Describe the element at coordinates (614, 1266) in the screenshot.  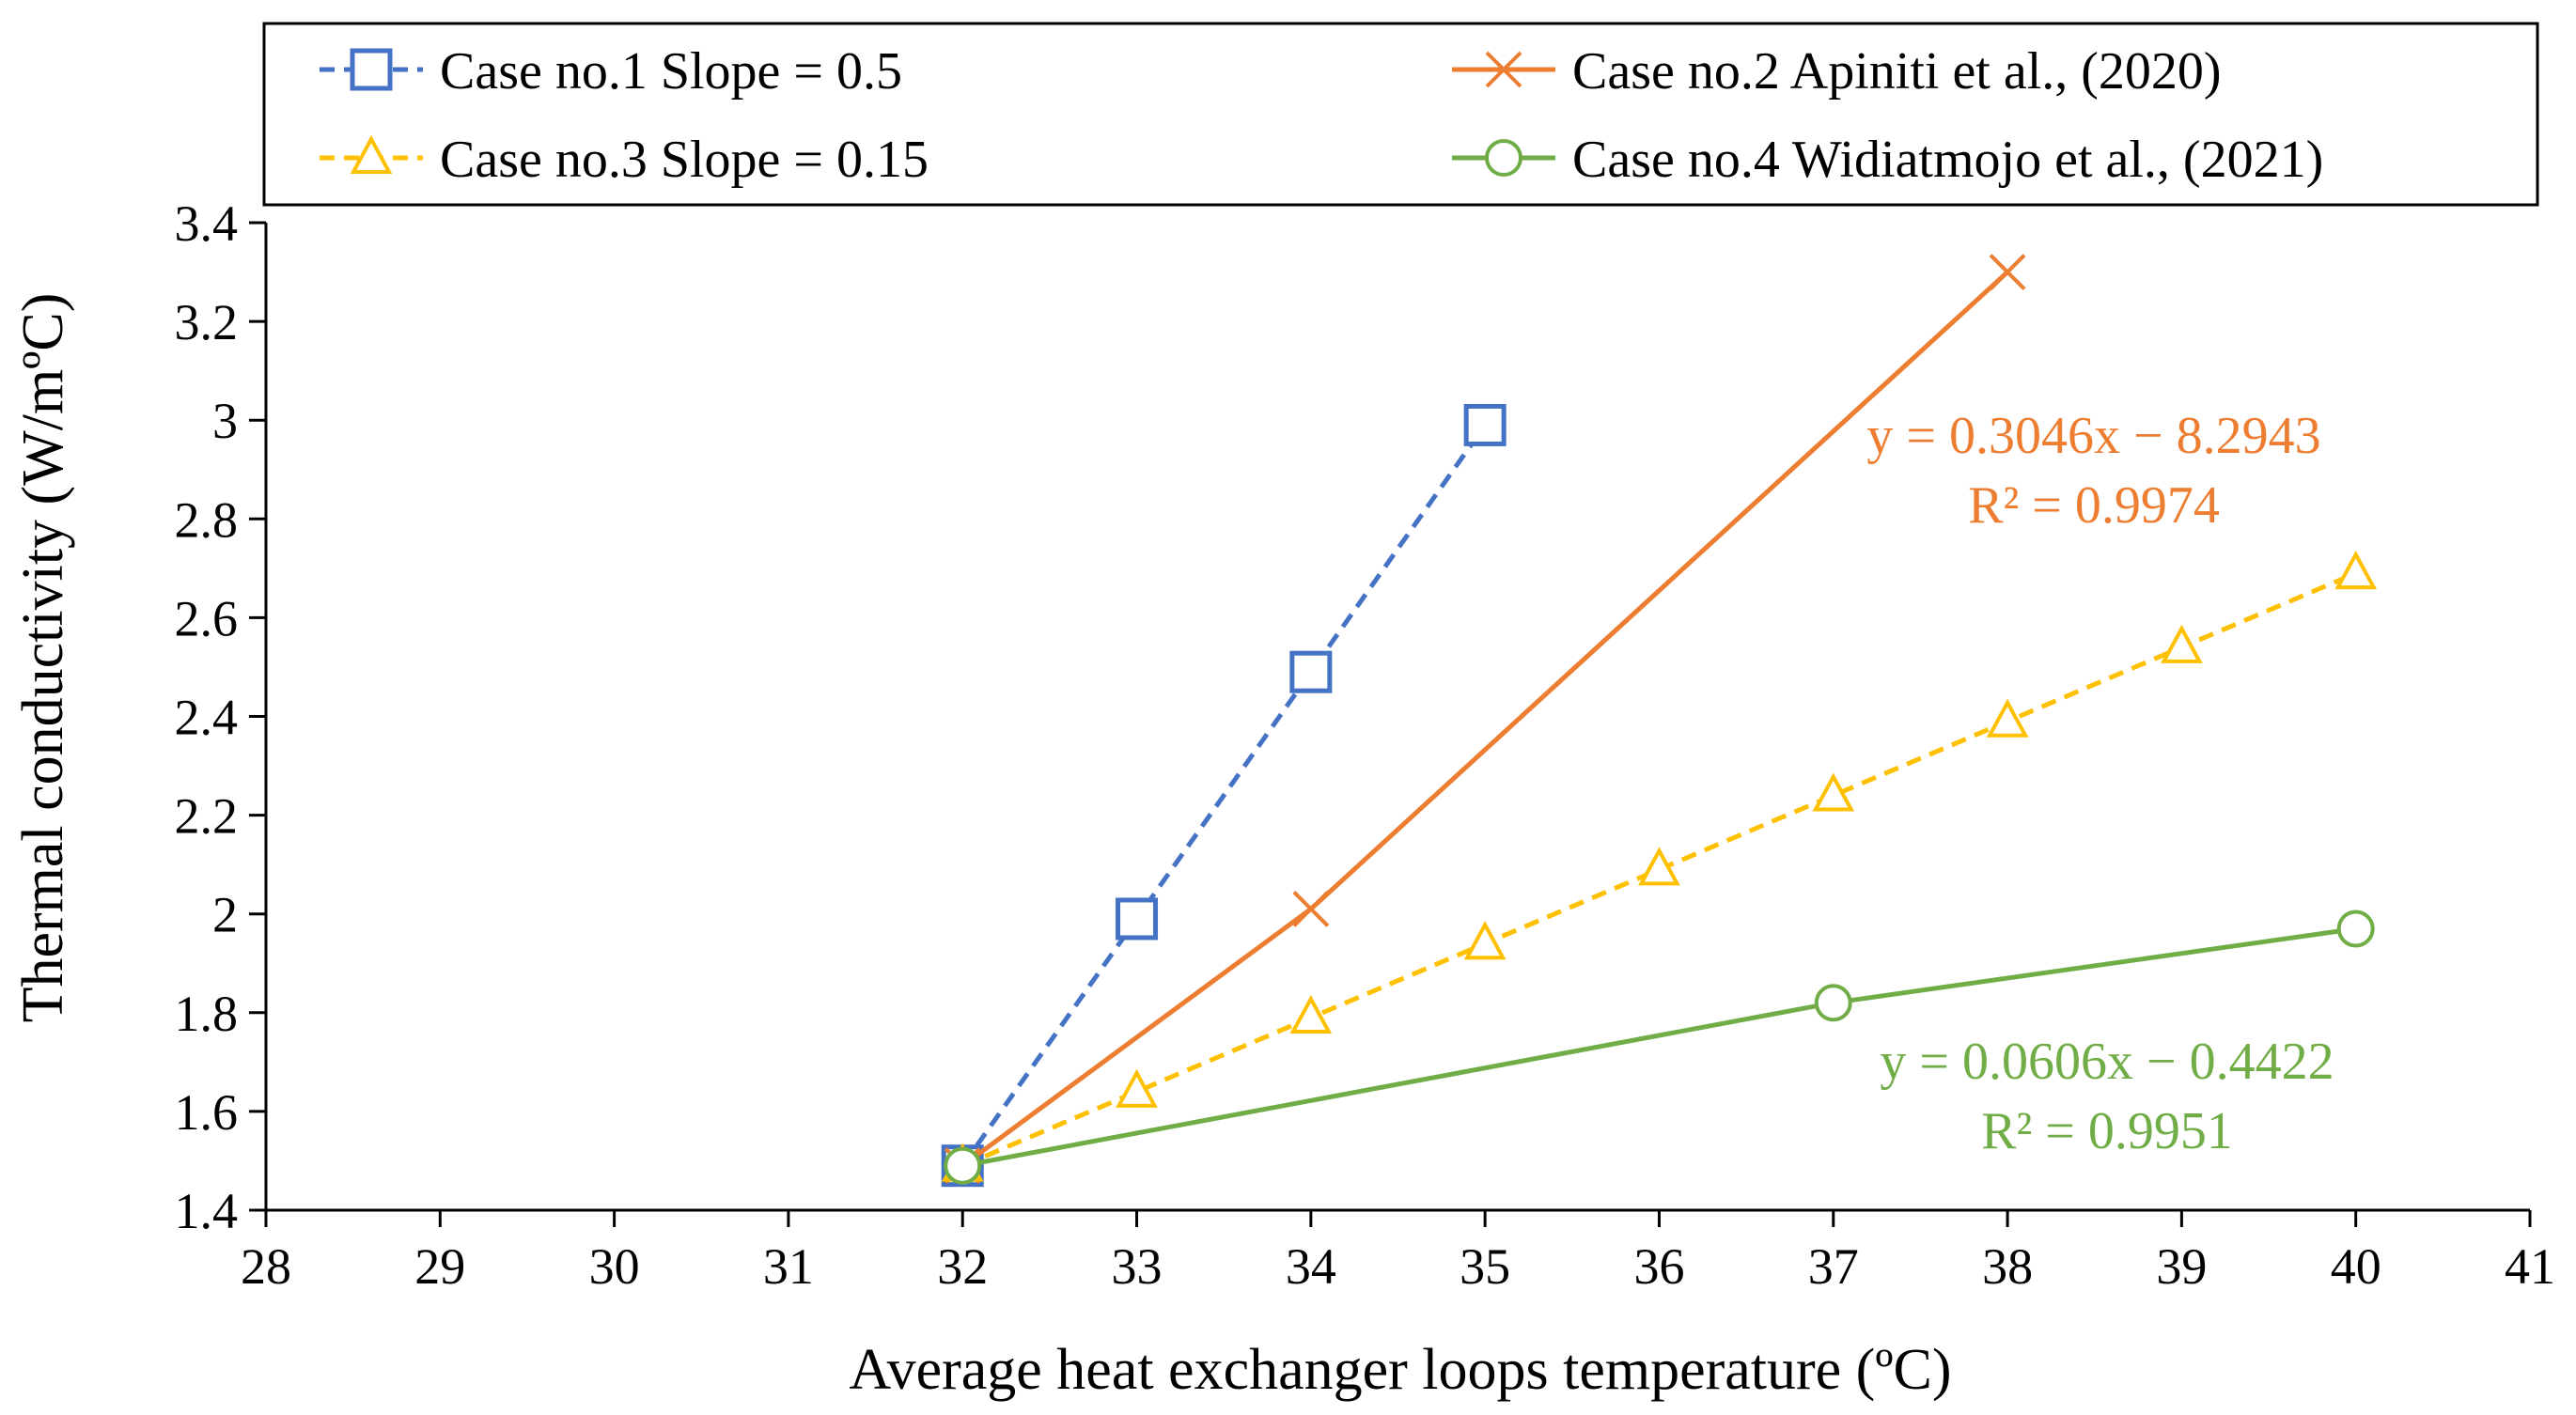
I see `x-tick-label: 30` at that location.